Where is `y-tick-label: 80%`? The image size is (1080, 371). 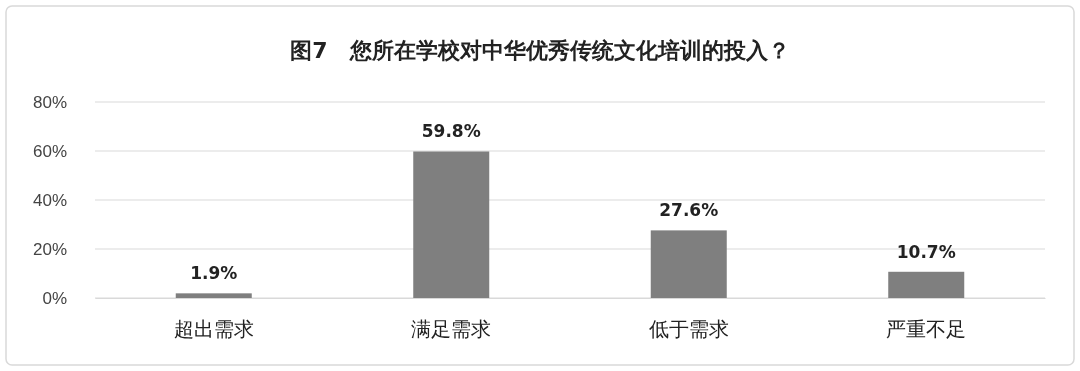 y-tick-label: 80% is located at coordinates (49, 102).